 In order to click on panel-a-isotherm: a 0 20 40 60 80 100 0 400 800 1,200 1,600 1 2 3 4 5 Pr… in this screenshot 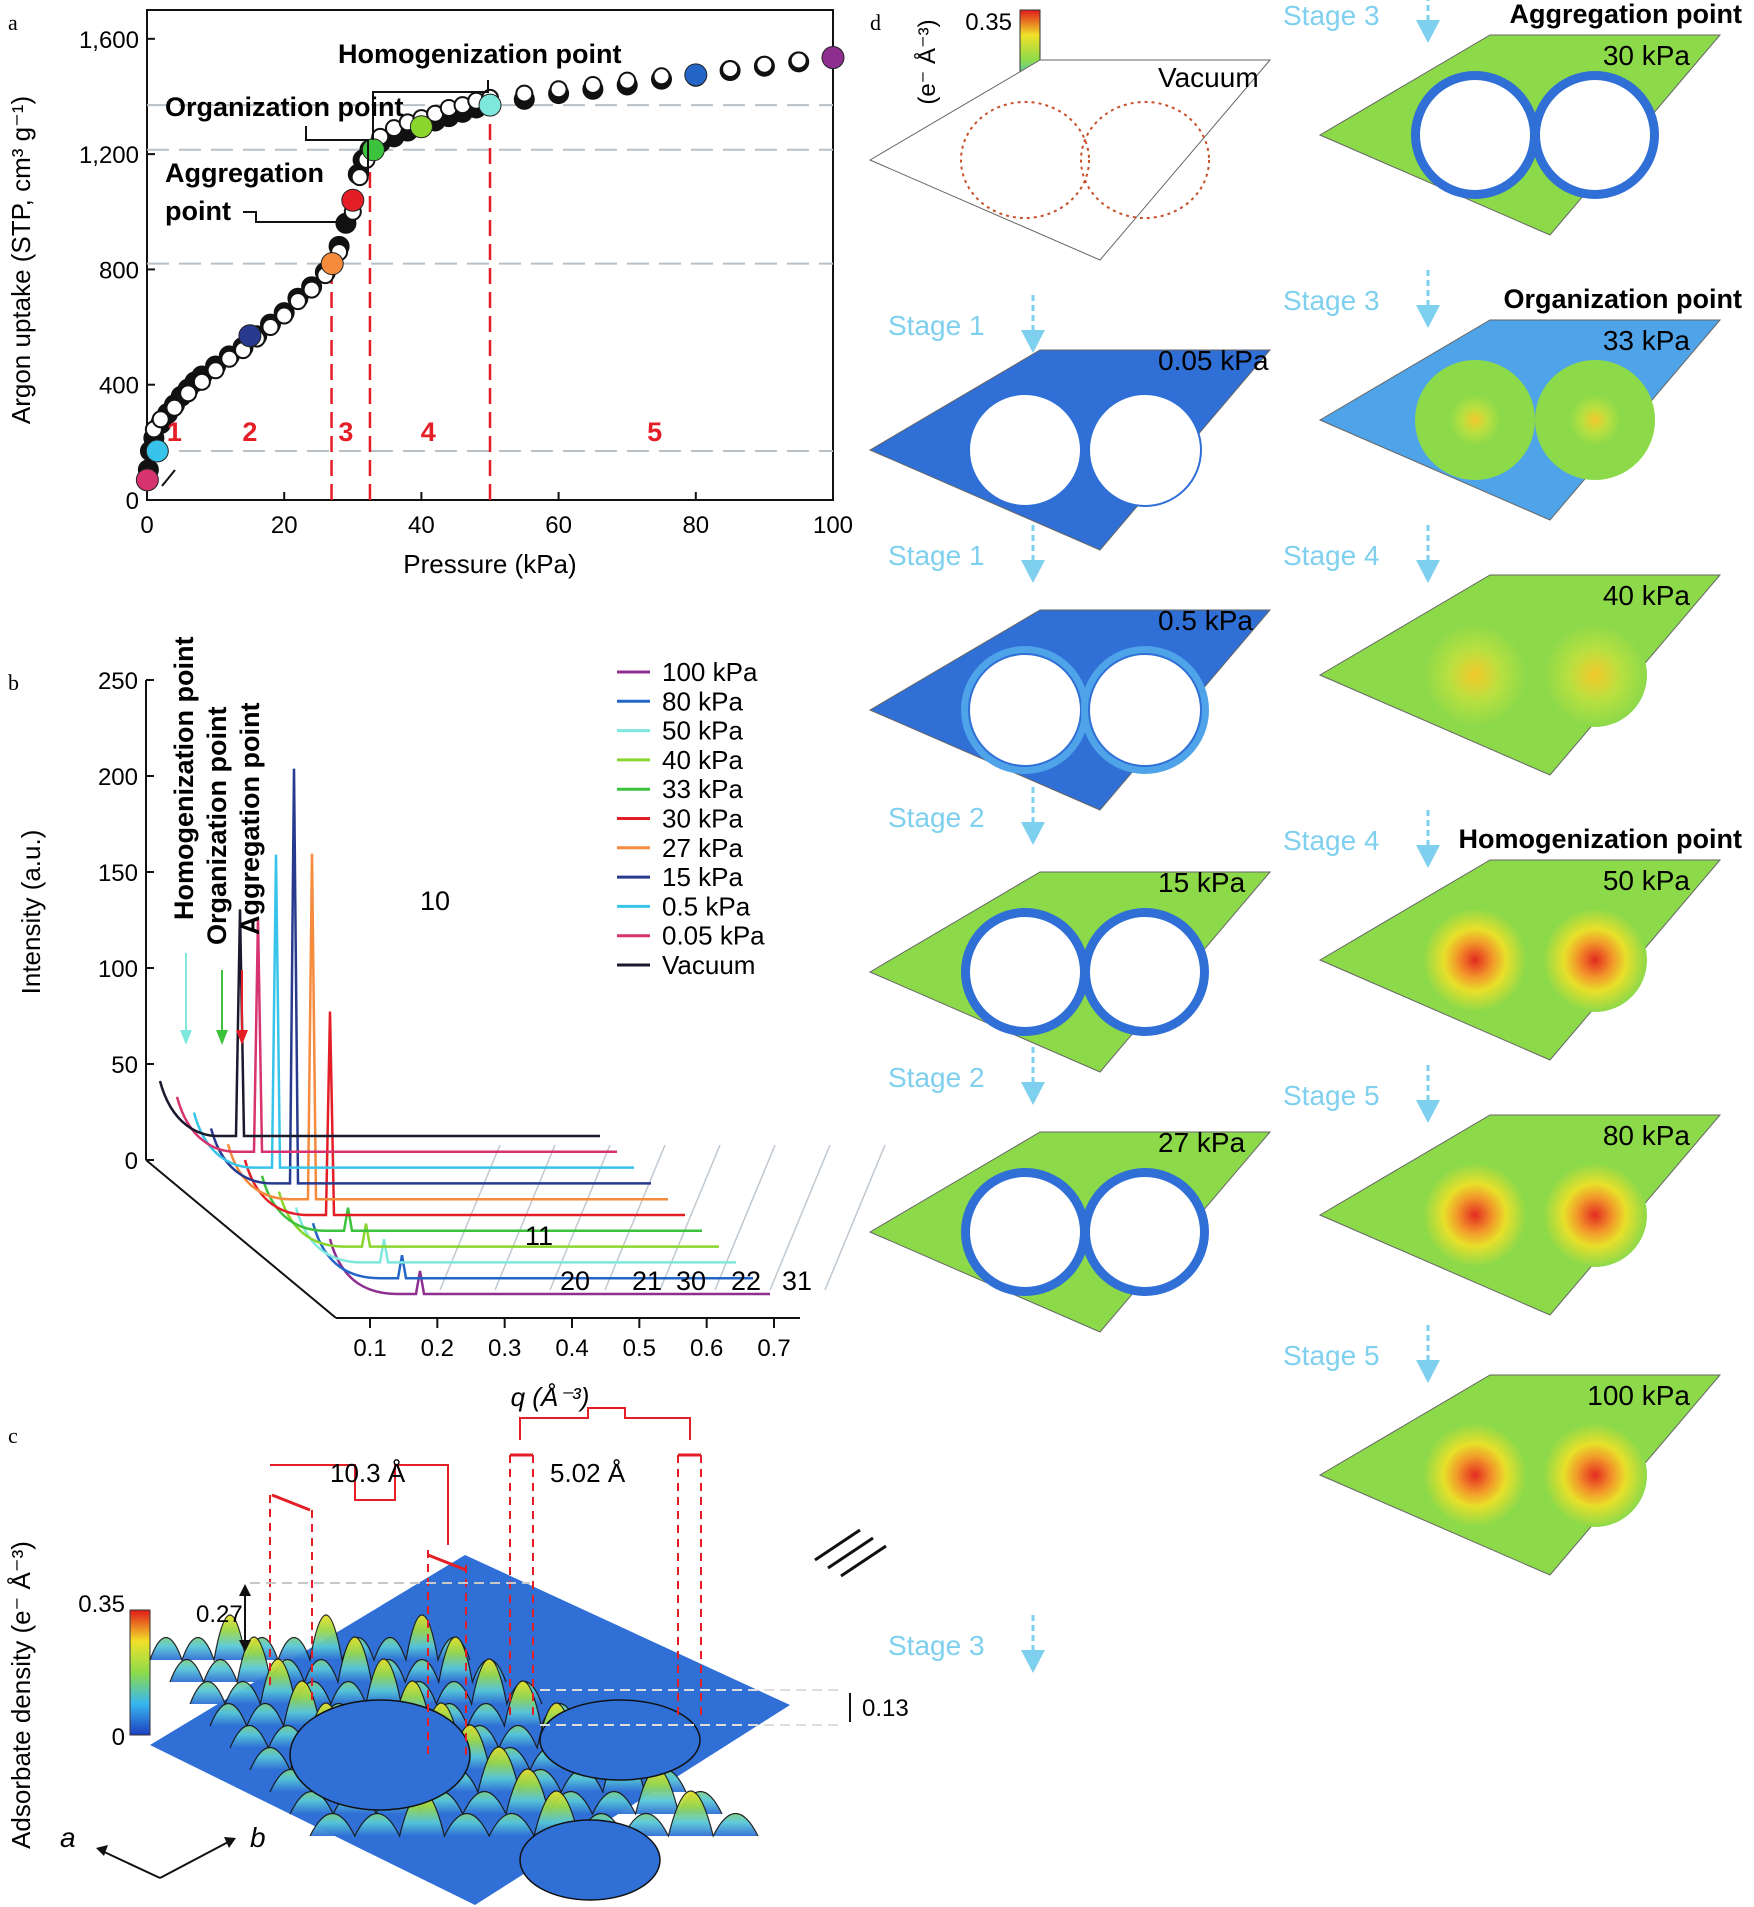, I will do `click(429, 294)`.